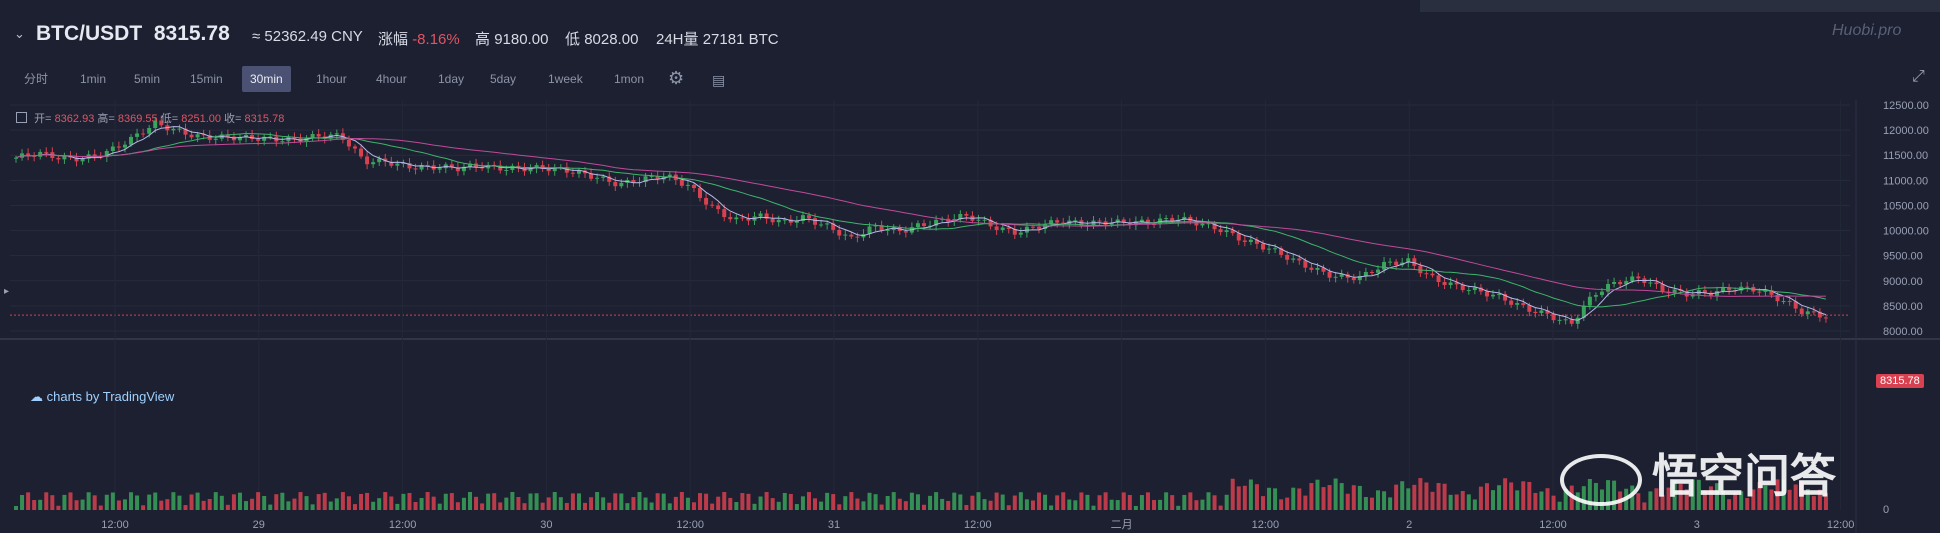 This screenshot has width=1940, height=533. Describe the element at coordinates (1918, 76) in the screenshot. I see `expand-icon: ⤢` at that location.